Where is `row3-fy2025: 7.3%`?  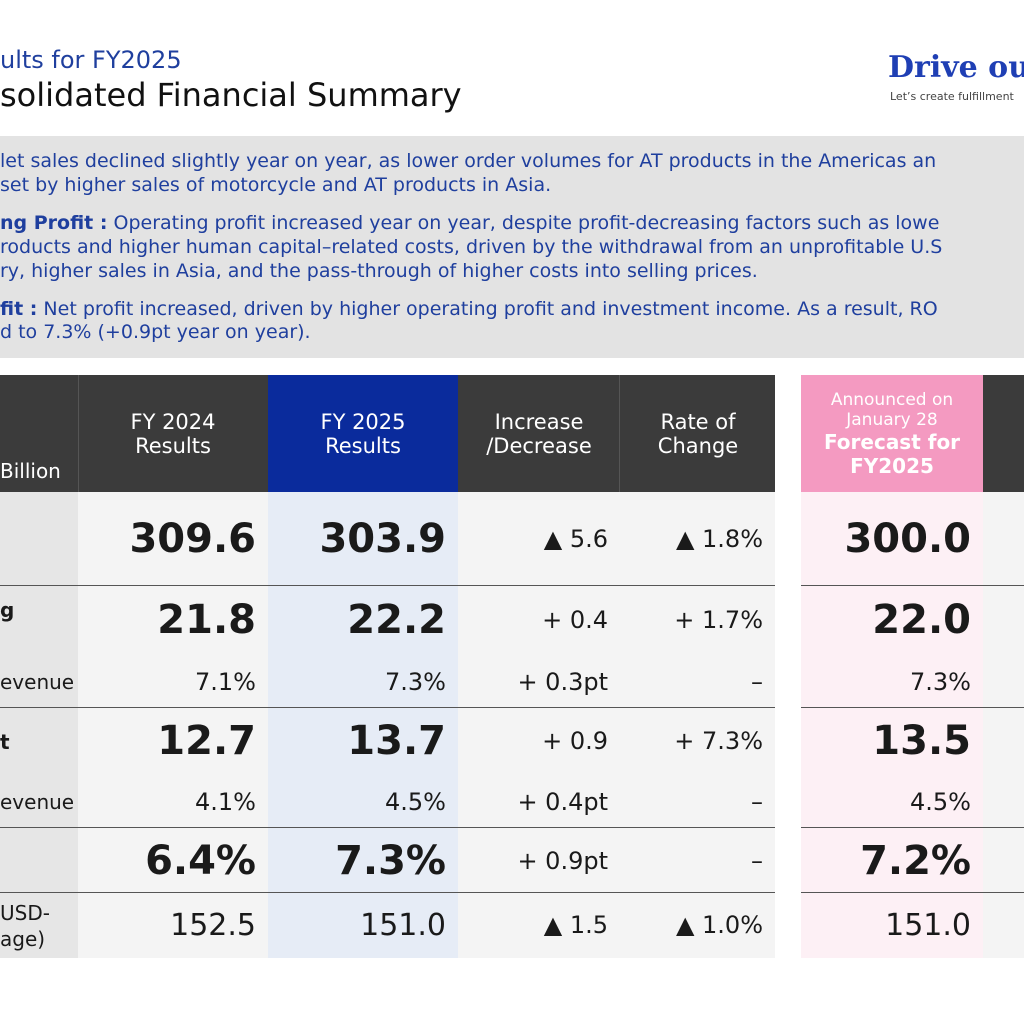
row3-fy2025: 7.3% is located at coordinates (415, 682).